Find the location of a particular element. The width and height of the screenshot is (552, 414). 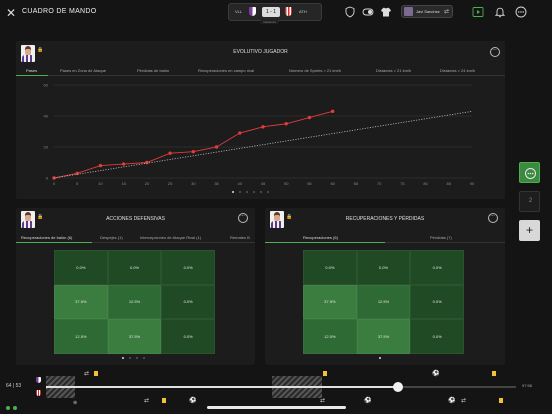

x-tick-label: 90 is located at coordinates (472, 183).